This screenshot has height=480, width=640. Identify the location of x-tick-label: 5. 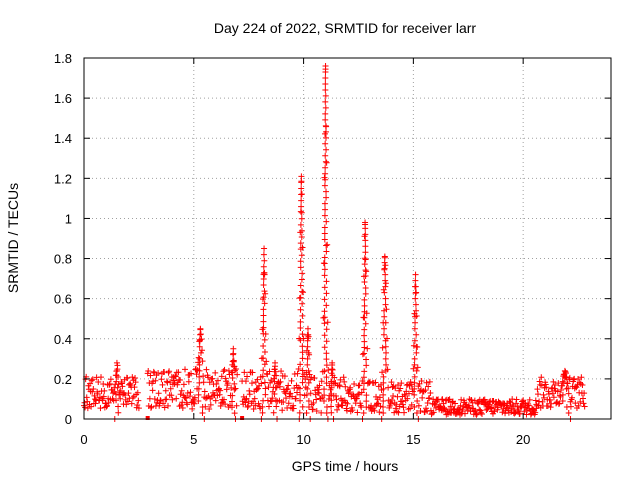
(193, 439).